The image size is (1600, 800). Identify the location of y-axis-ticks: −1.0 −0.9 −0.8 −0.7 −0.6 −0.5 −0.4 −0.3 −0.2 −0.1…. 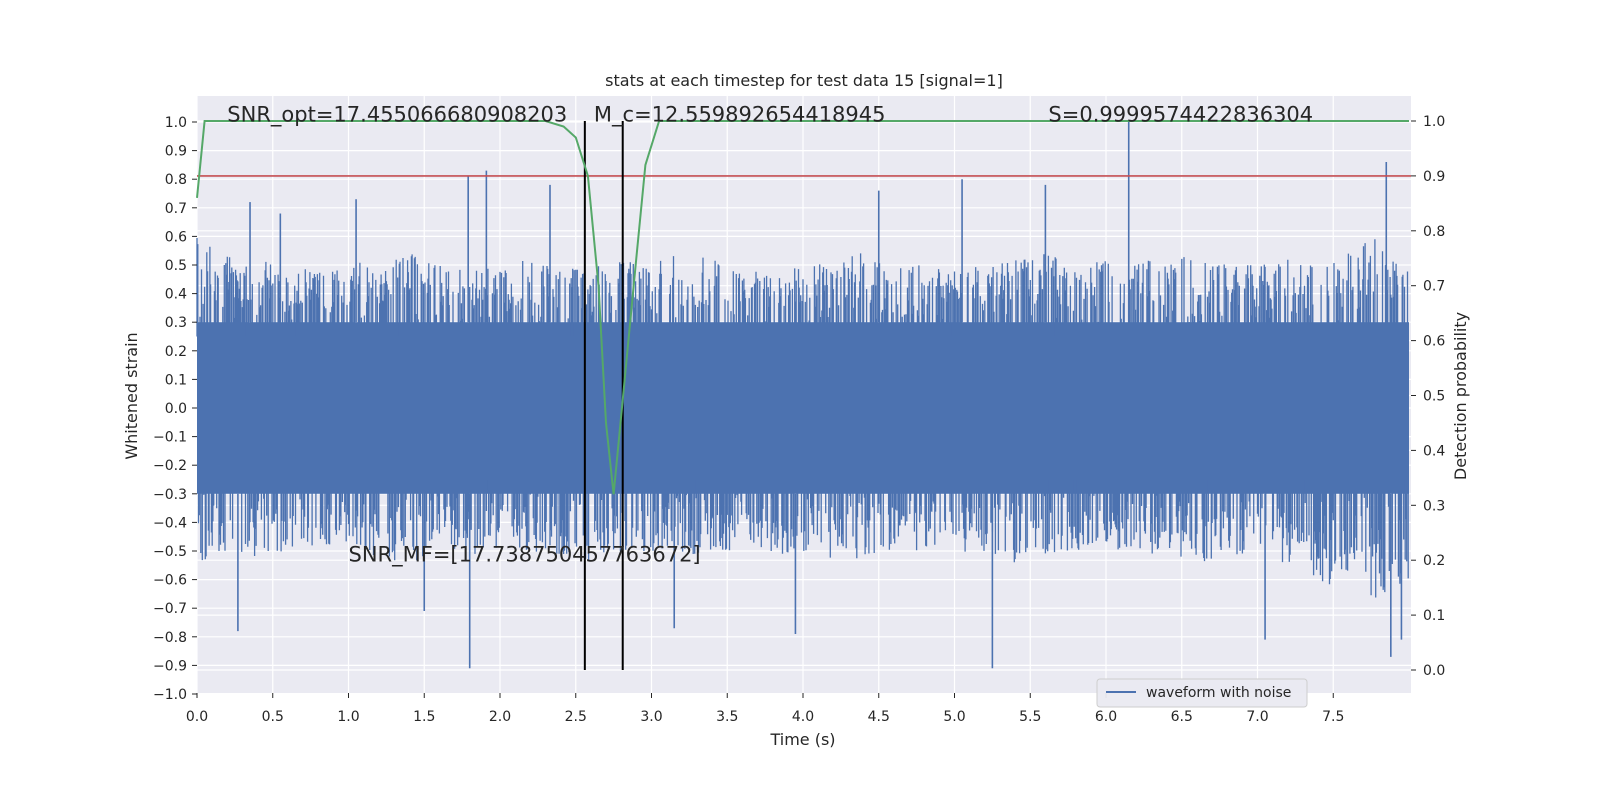
(175, 409).